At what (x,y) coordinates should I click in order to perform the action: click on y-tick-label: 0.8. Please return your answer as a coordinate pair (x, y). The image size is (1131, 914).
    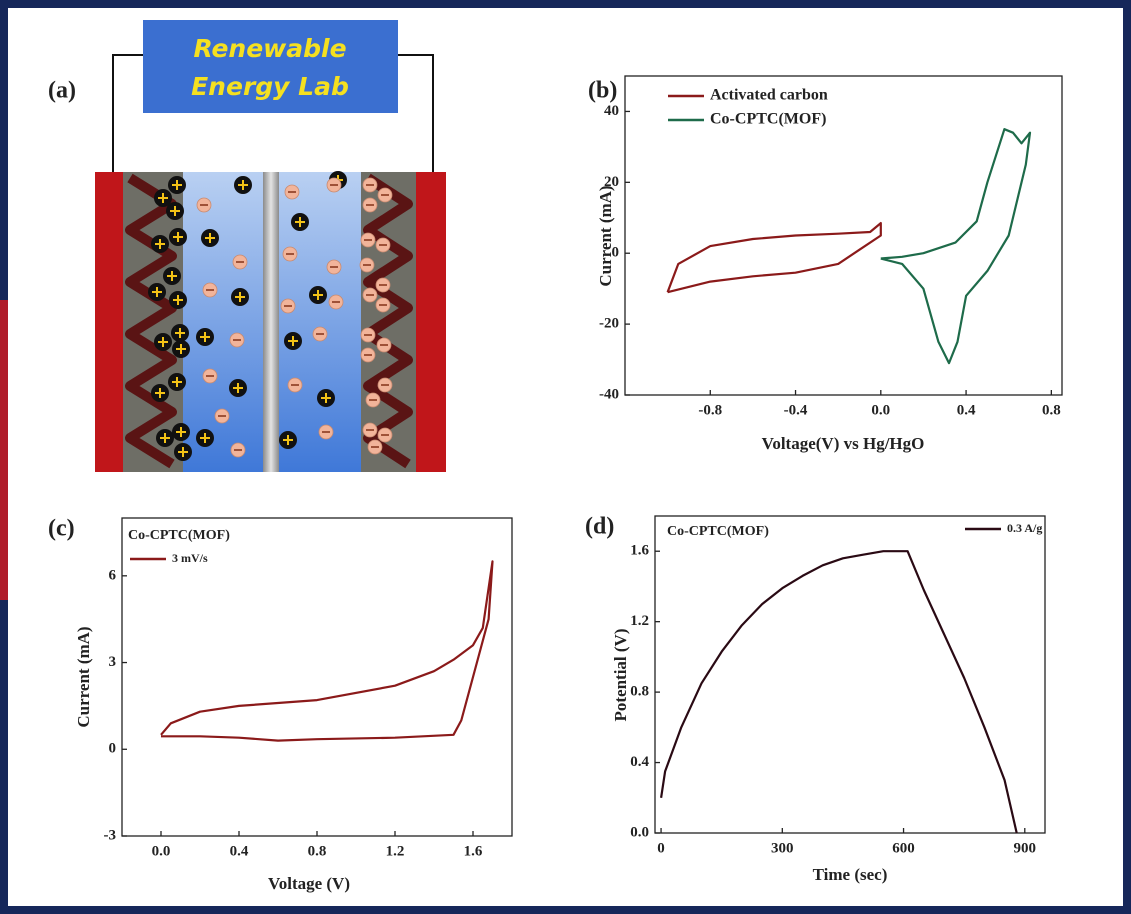
    Looking at the image, I should click on (639, 692).